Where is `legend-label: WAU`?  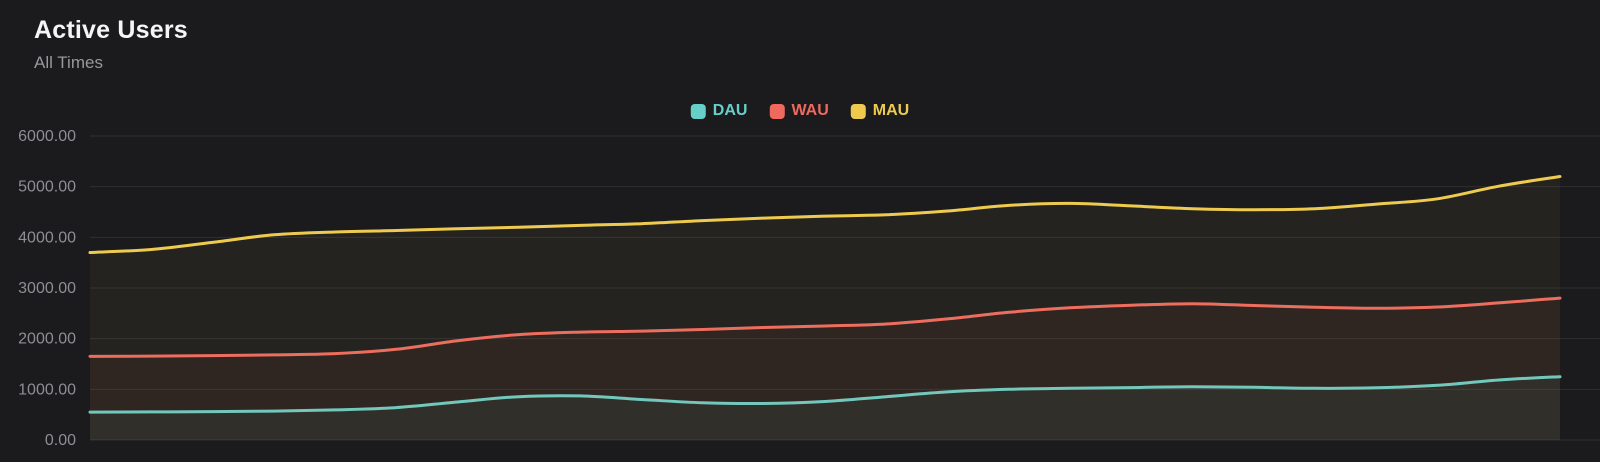
legend-label: WAU is located at coordinates (810, 110).